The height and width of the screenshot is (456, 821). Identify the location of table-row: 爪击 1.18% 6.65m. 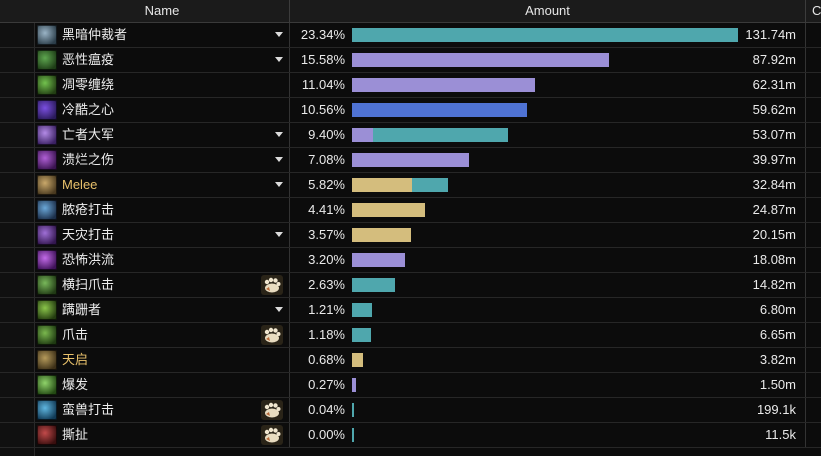
(410, 335).